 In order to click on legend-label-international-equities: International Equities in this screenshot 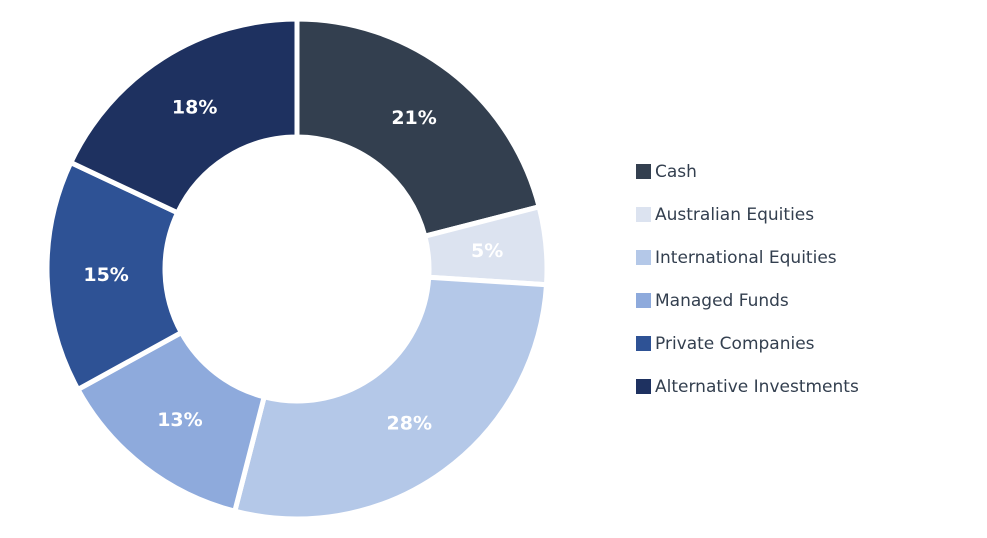, I will do `click(746, 257)`.